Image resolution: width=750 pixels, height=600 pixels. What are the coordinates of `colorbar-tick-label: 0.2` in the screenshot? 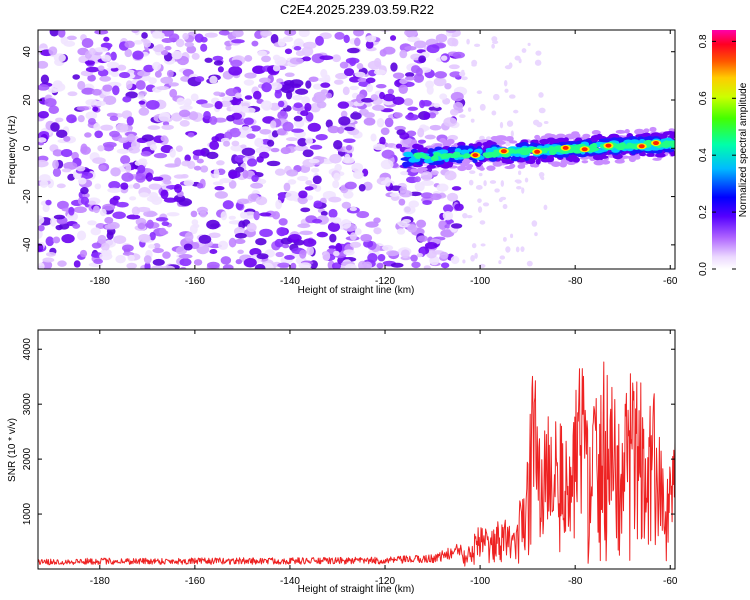 It's located at (703, 212).